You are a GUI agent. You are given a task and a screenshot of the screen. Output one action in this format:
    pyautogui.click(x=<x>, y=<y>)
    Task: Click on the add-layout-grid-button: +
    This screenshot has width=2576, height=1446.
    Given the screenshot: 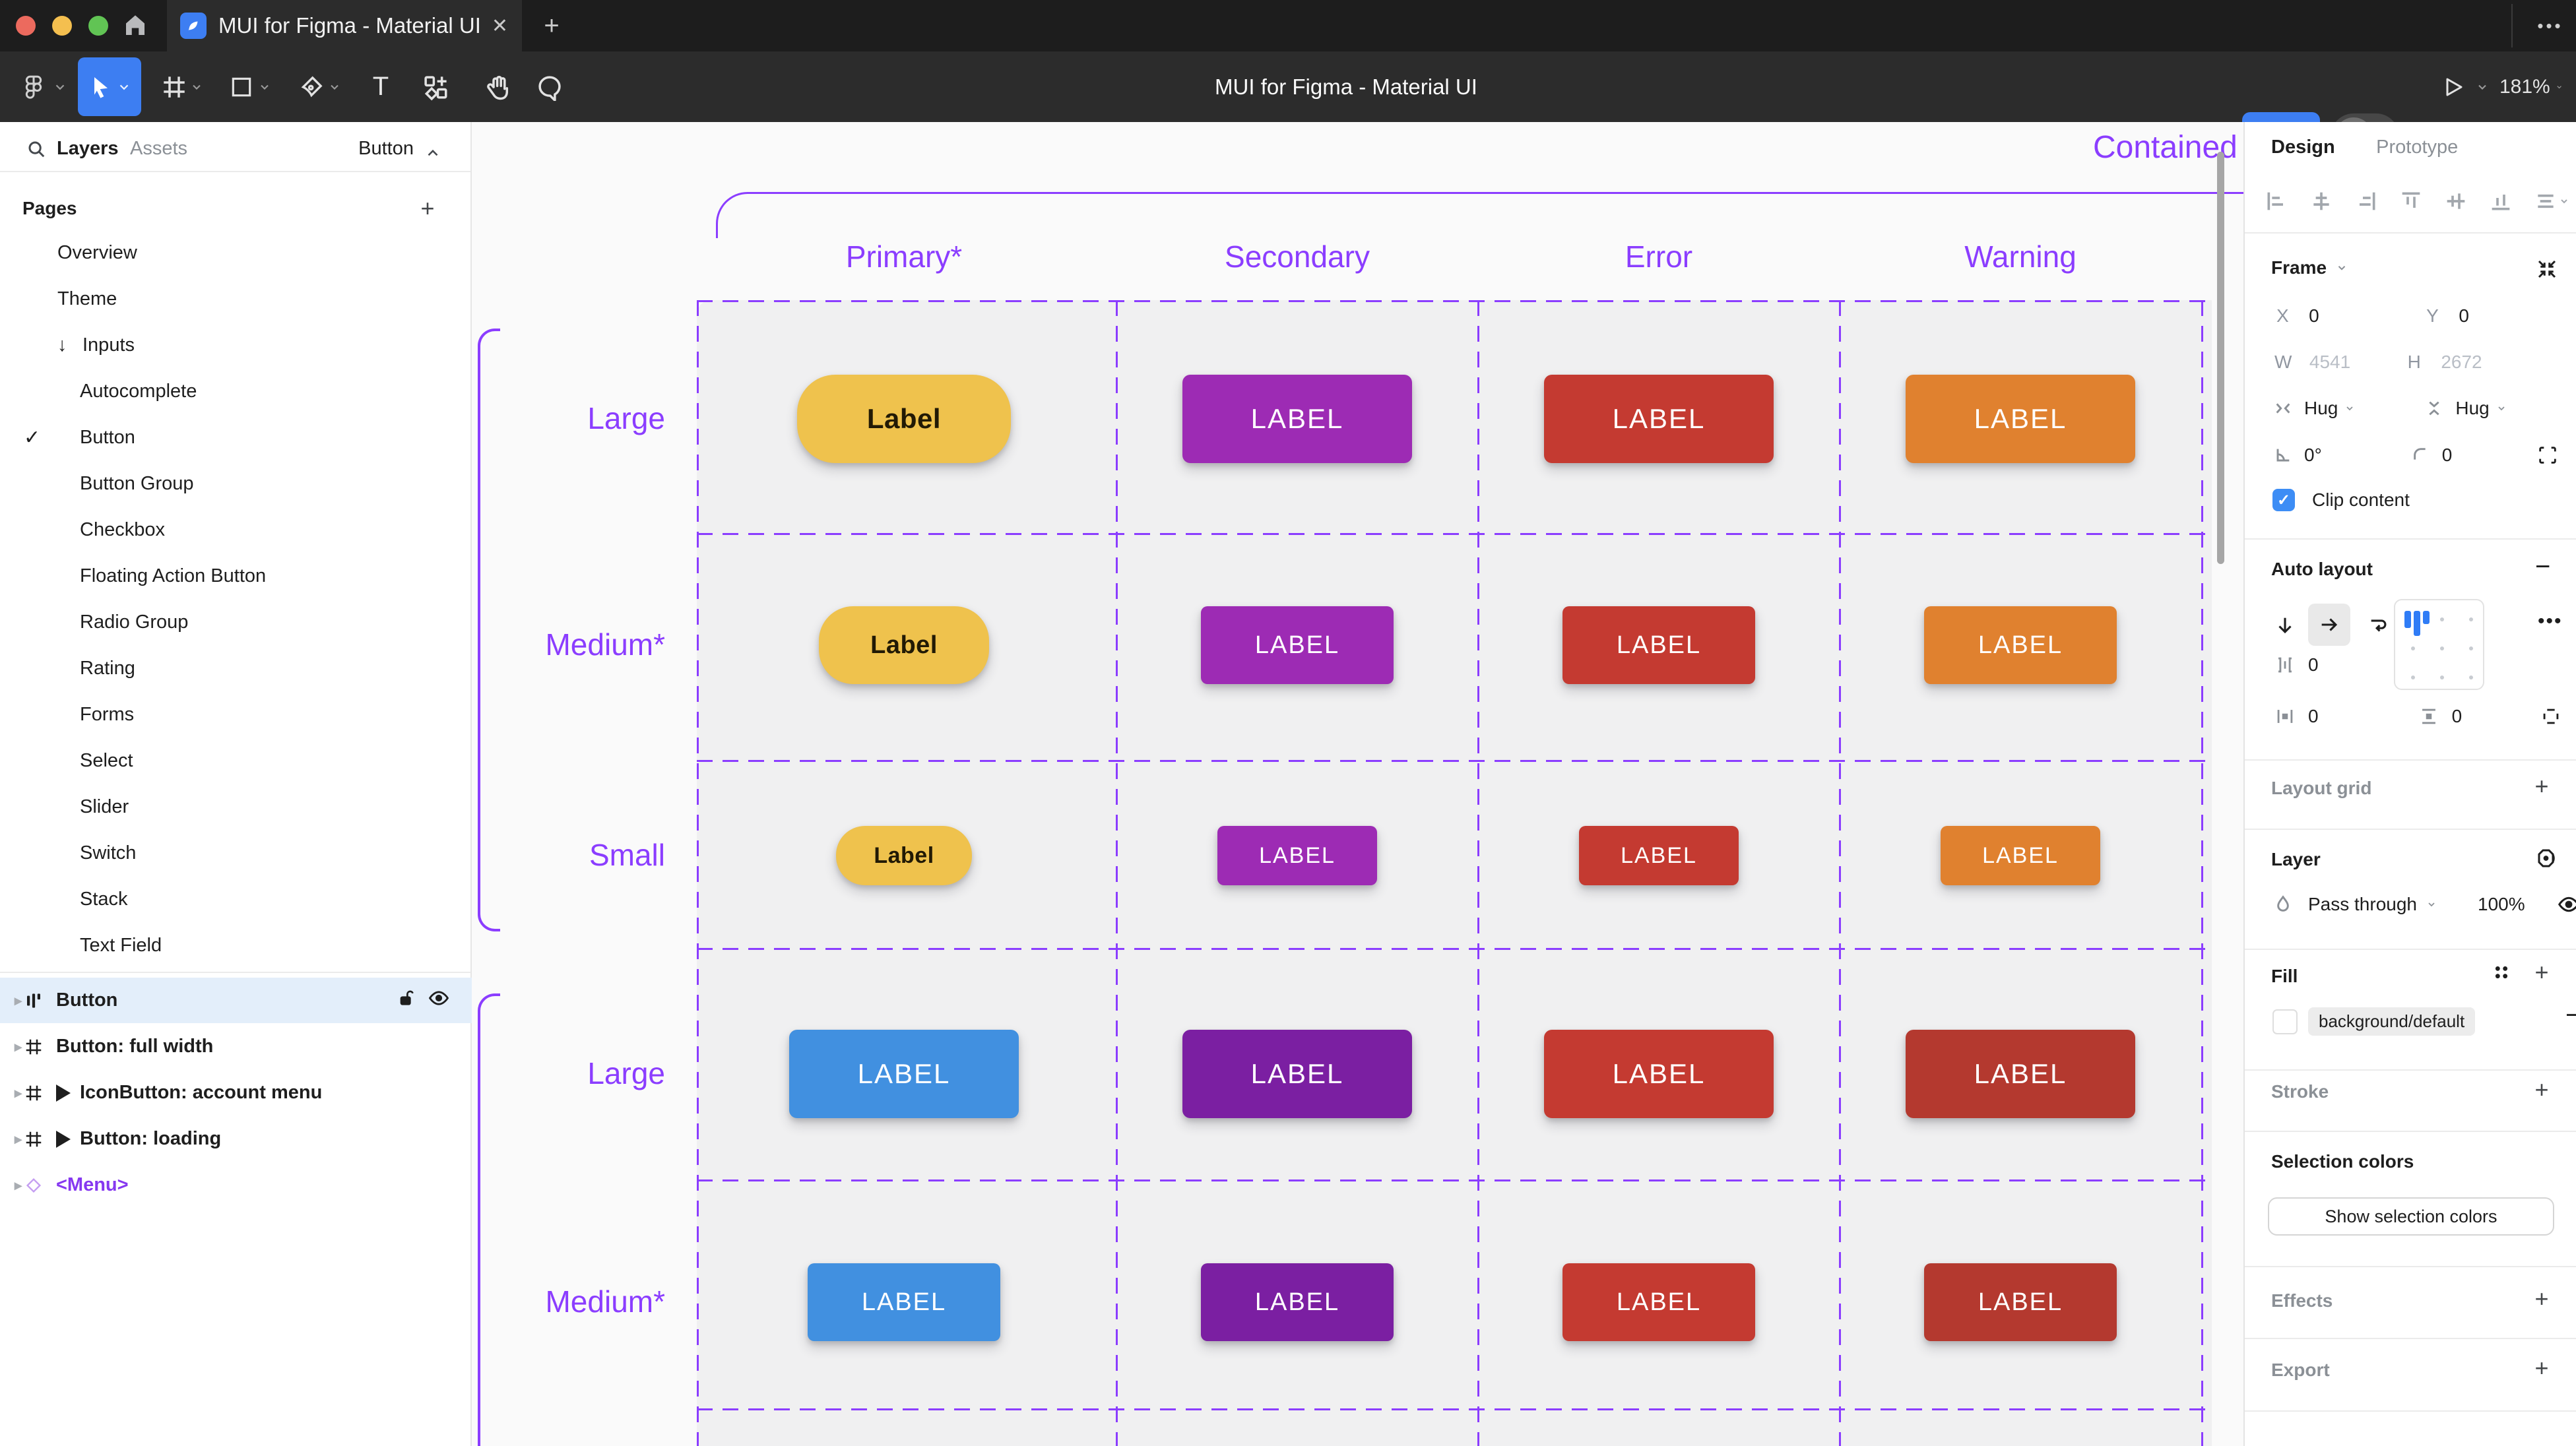 What is the action you would take?
    pyautogui.click(x=2541, y=786)
    